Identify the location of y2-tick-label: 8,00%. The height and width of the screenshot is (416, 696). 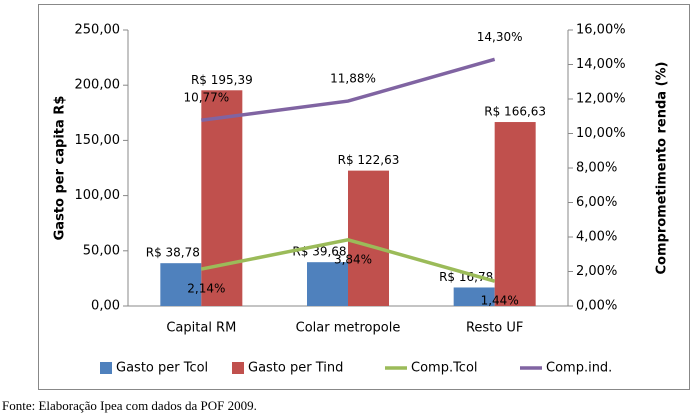
(596, 168).